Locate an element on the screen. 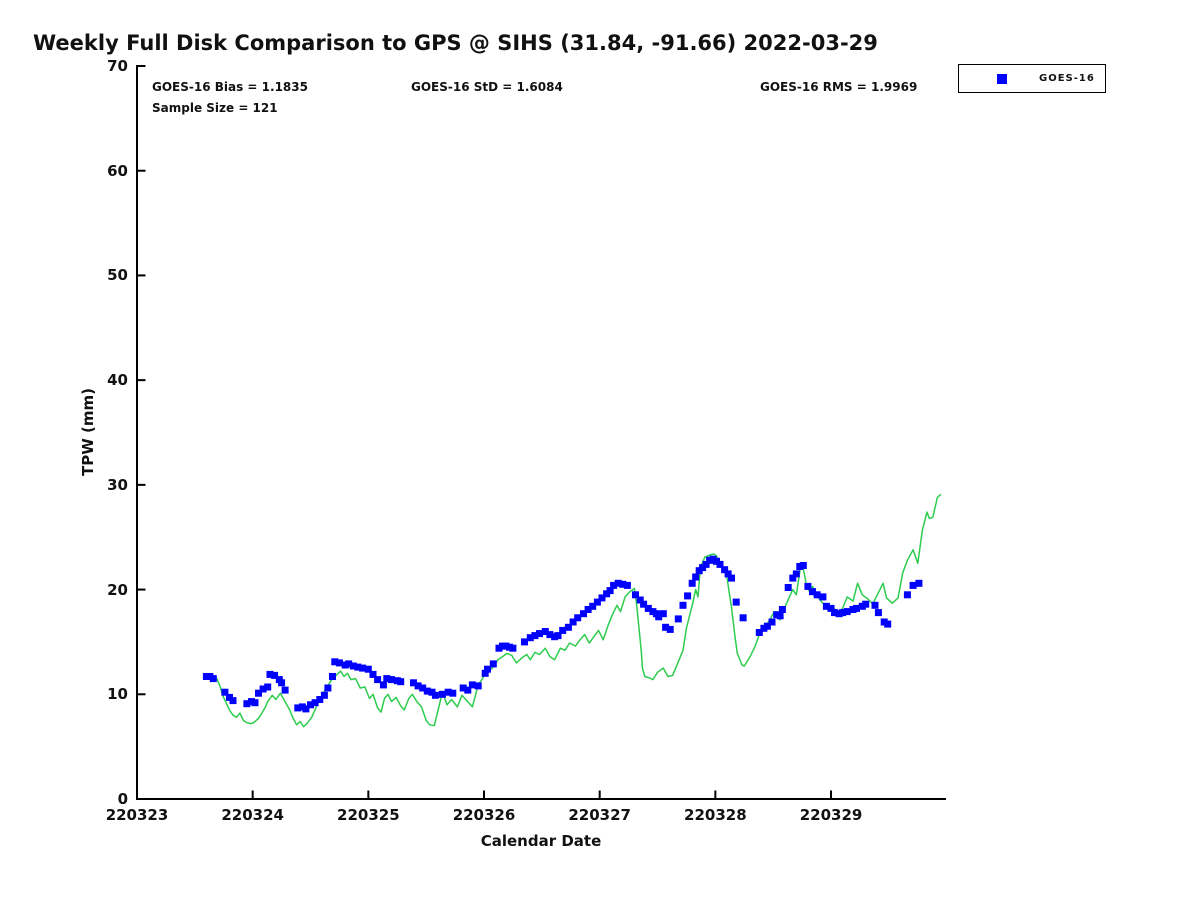 The height and width of the screenshot is (900, 1200). x-tick-label: 220329 is located at coordinates (831, 815).